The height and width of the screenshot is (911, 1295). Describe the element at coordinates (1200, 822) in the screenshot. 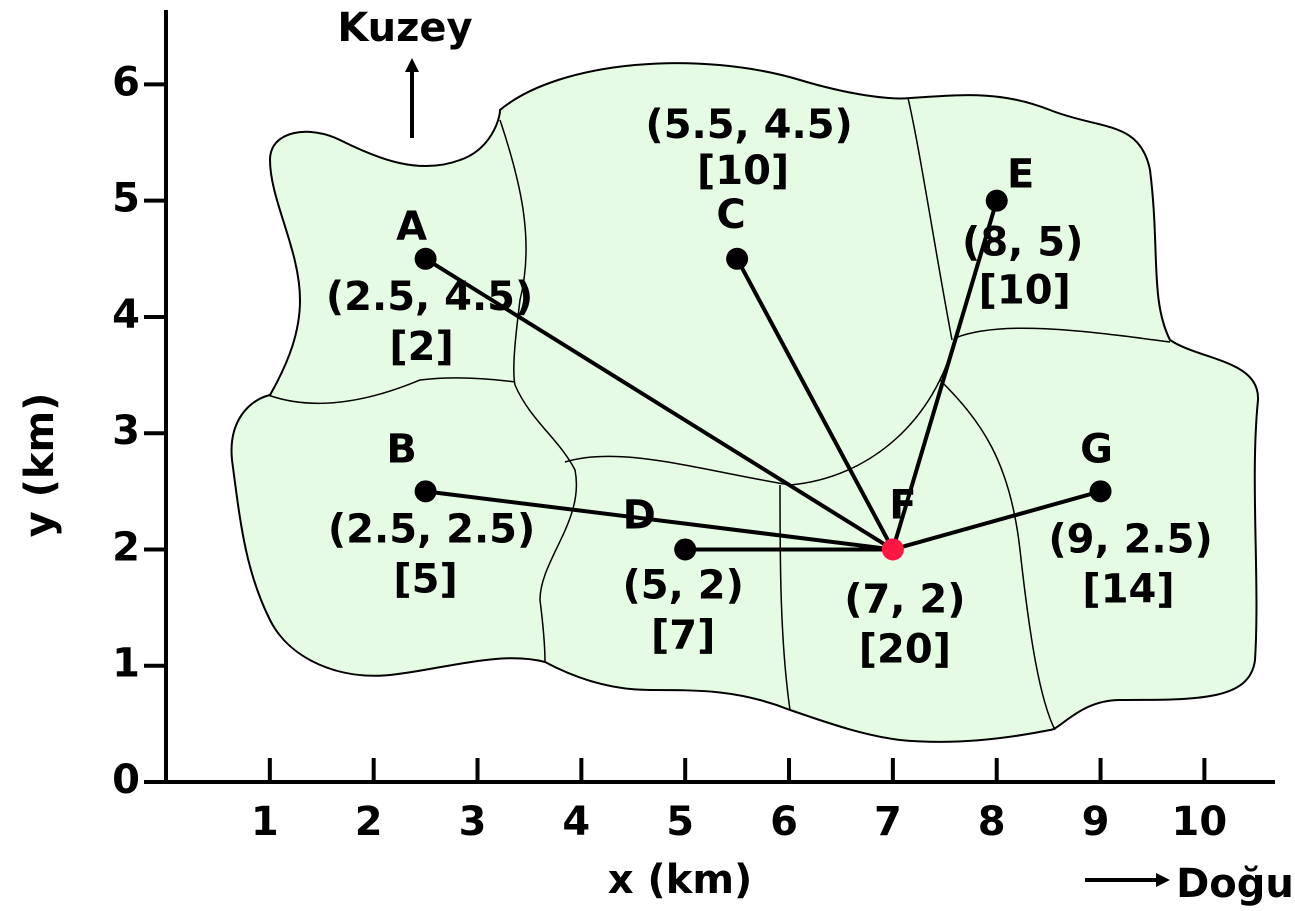

I see `x-tick-label: 10` at that location.